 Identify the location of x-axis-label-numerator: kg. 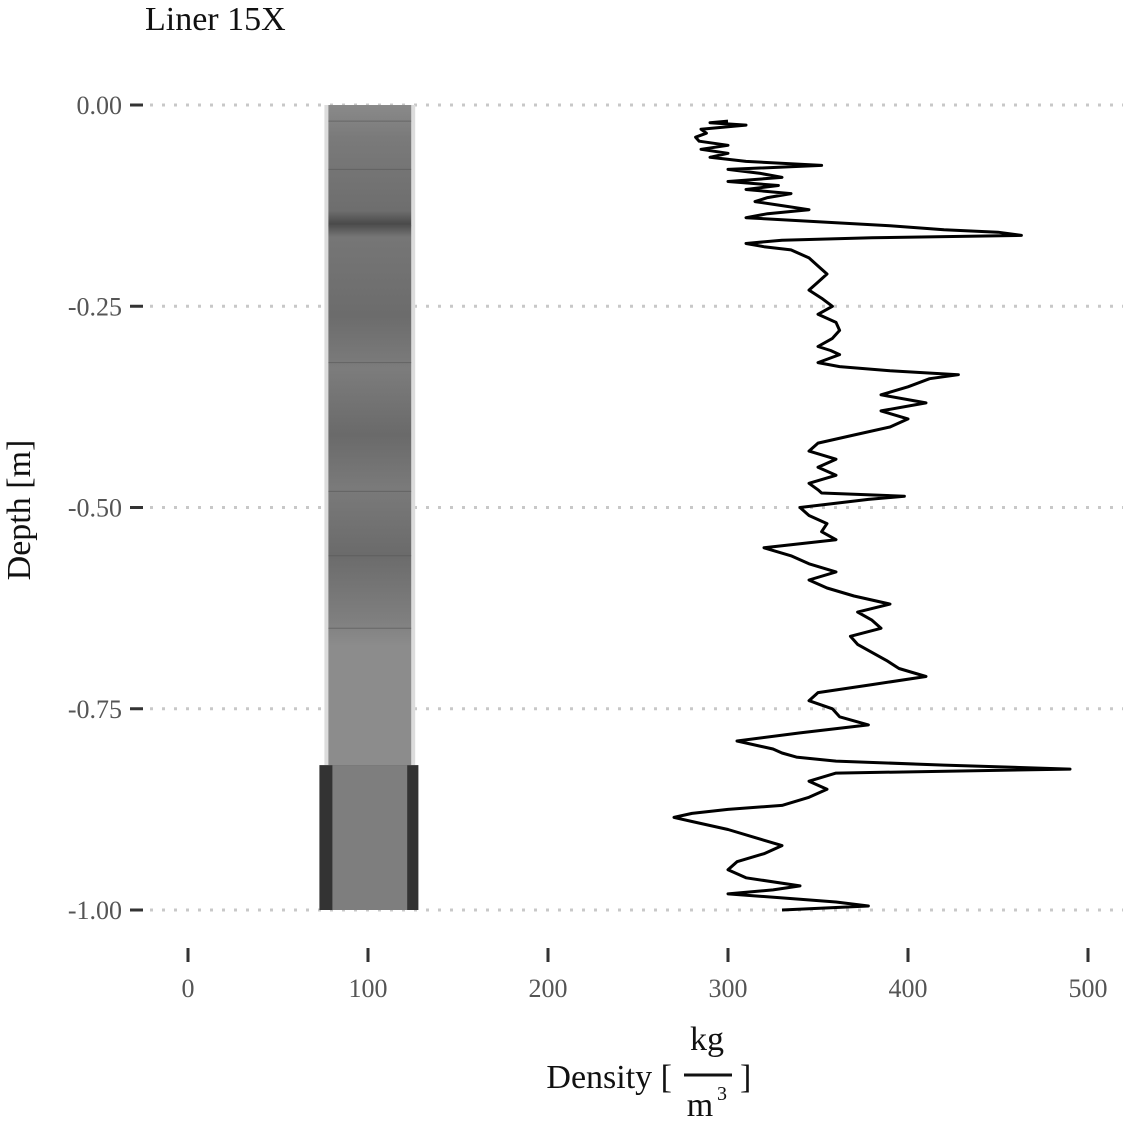
(707, 1039).